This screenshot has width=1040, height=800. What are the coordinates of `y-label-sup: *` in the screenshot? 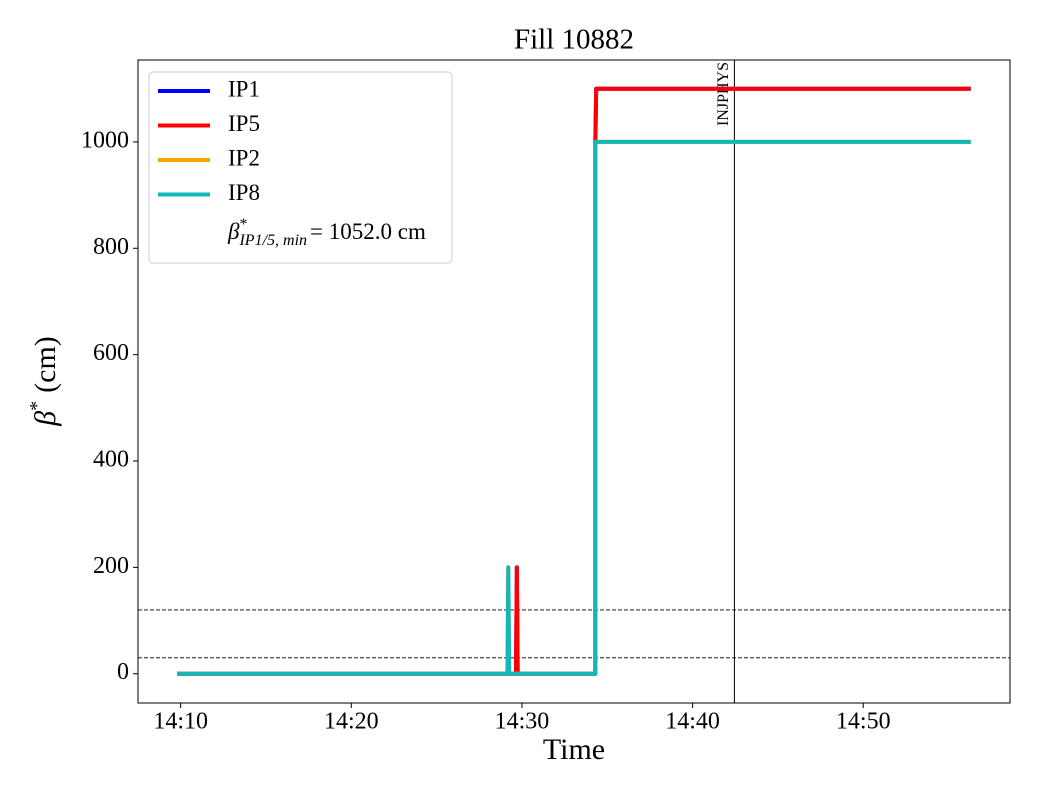 It's located at (37, 406).